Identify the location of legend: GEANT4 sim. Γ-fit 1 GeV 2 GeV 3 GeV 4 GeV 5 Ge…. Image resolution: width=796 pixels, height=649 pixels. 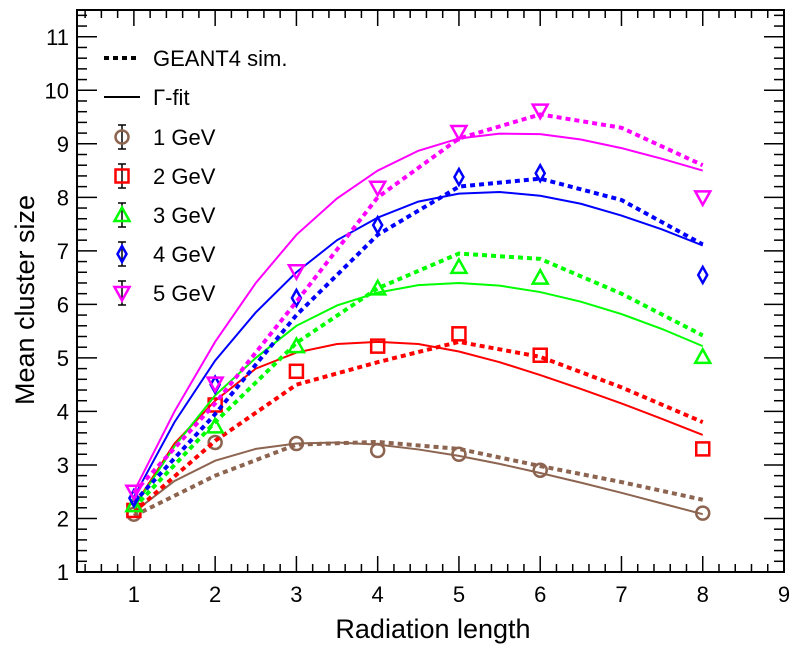
(195, 176).